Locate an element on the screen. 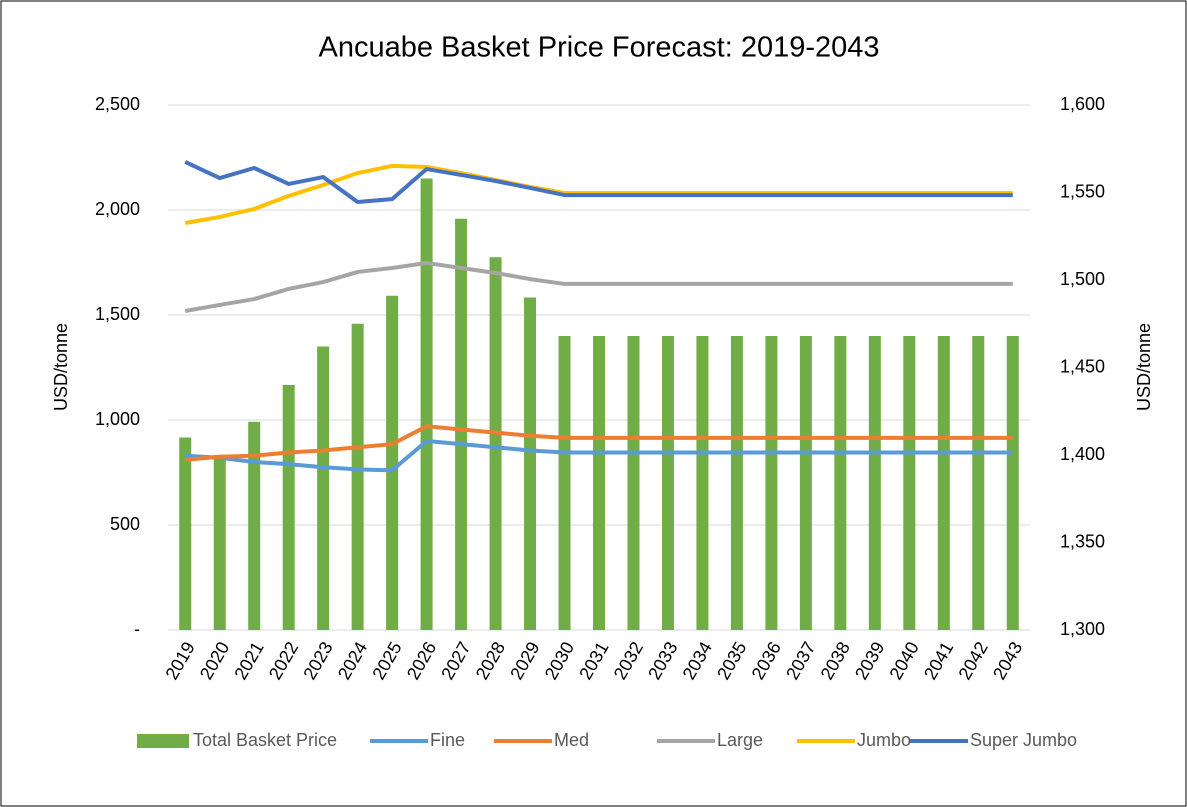  legend-swatch is located at coordinates (163, 741).